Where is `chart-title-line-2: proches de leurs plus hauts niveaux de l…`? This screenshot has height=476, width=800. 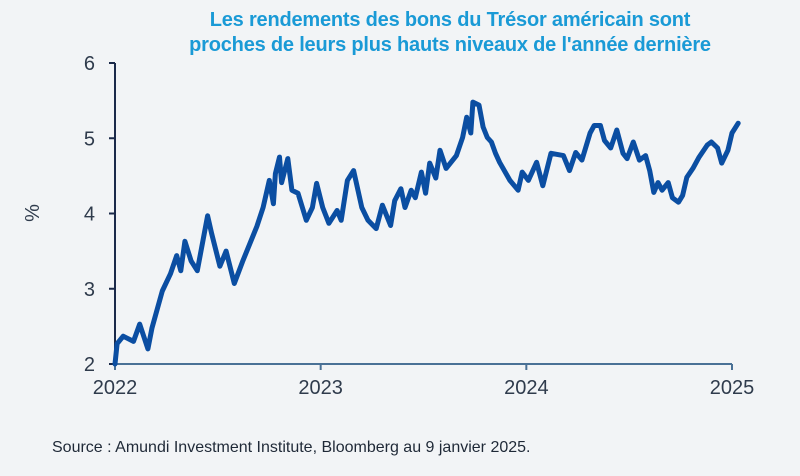 chart-title-line-2: proches de leurs plus hauts niveaux de l… is located at coordinates (450, 45).